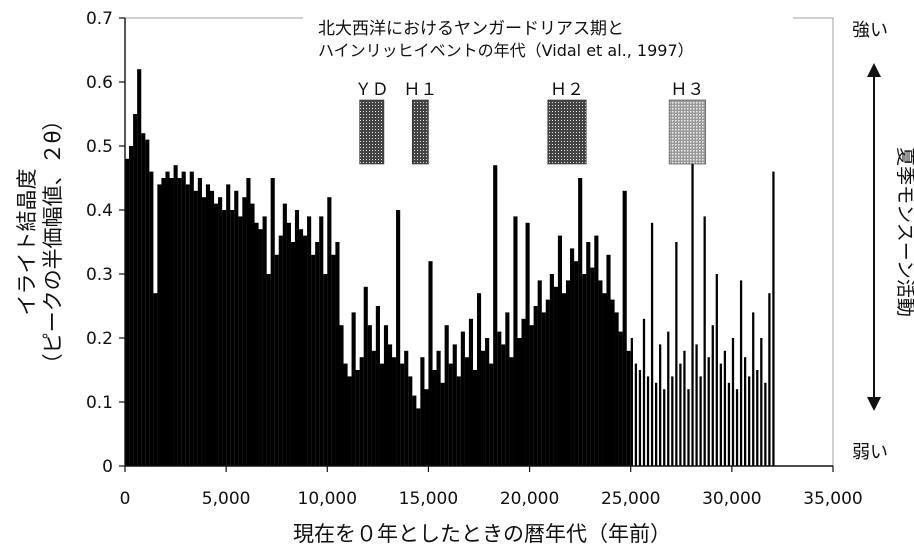  What do you see at coordinates (327, 499) in the screenshot?
I see `x-tick-label: 10,000` at bounding box center [327, 499].